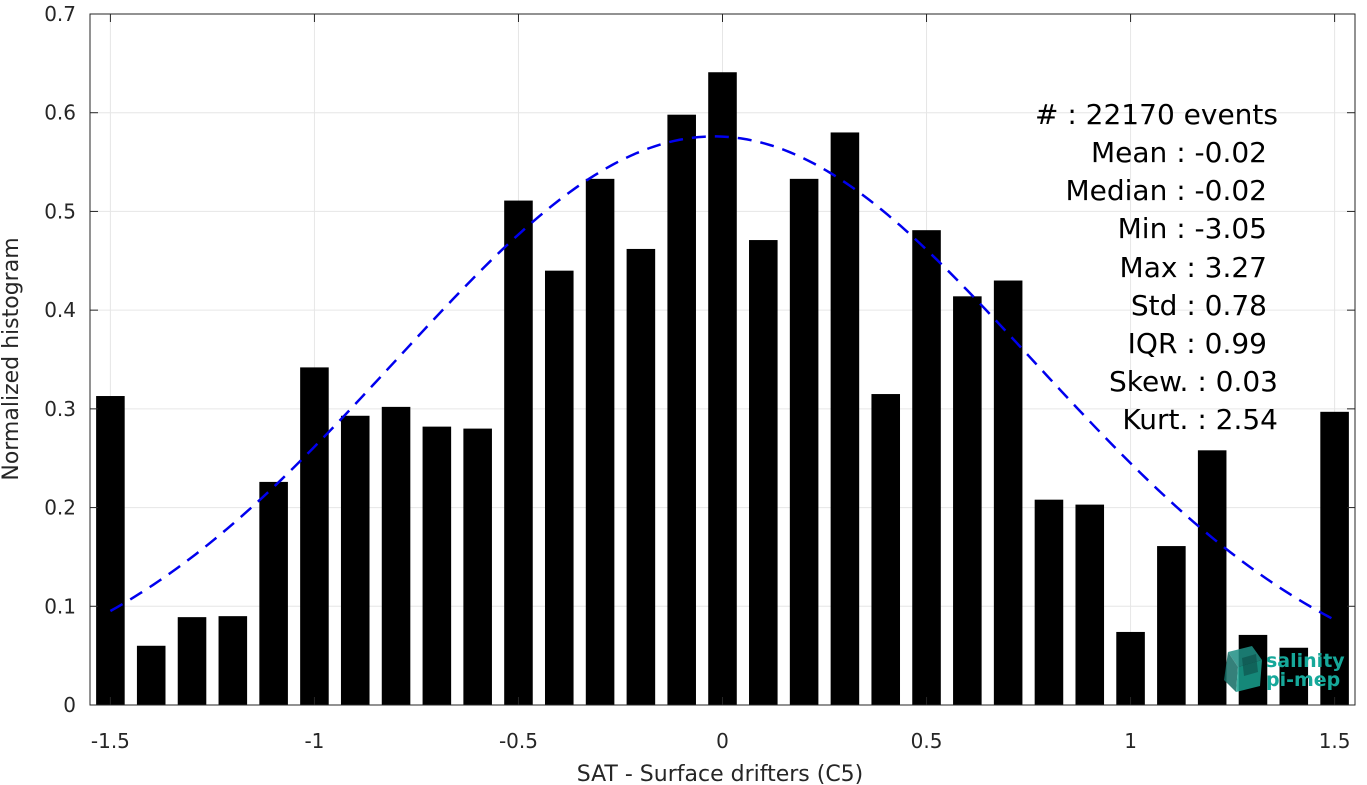  I want to click on y-tick-label: 0.2, so click(60, 508).